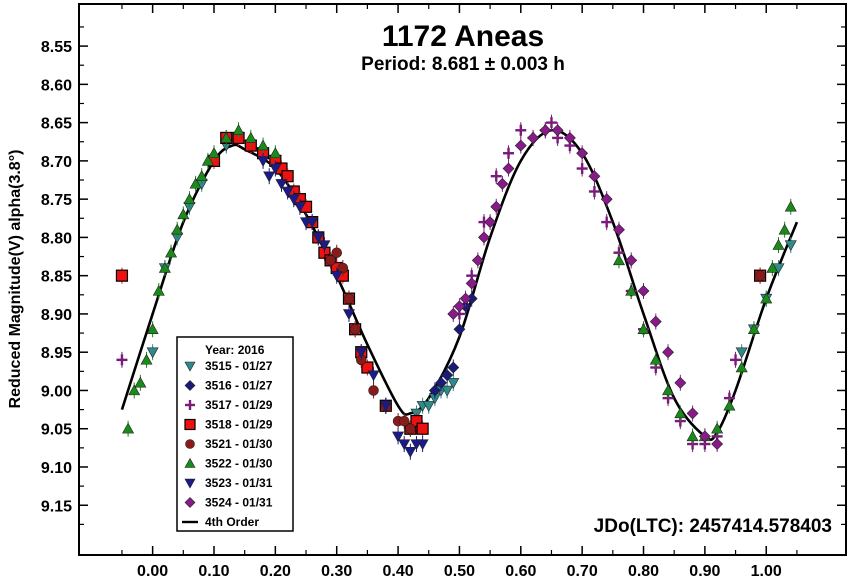 This screenshot has height=582, width=853. Describe the element at coordinates (56, 200) in the screenshot. I see `y-tick-label: 8.75` at that location.